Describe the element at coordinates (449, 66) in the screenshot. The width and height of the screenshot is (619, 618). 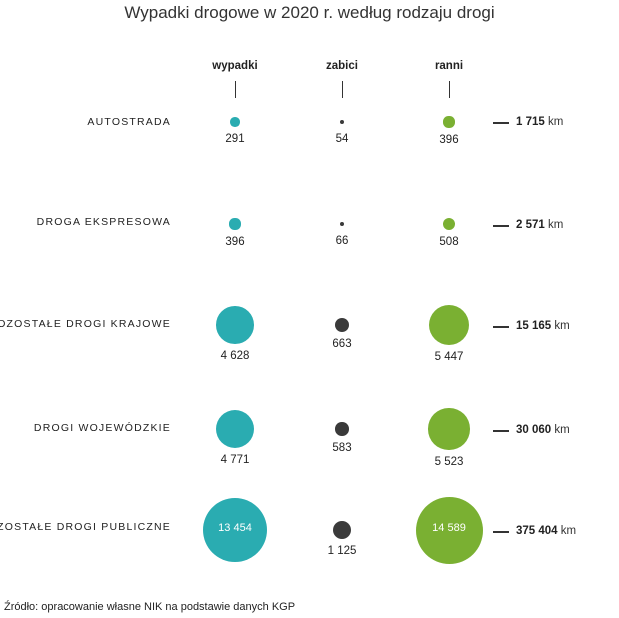
I see `column-header-ranni: ranni` at that location.